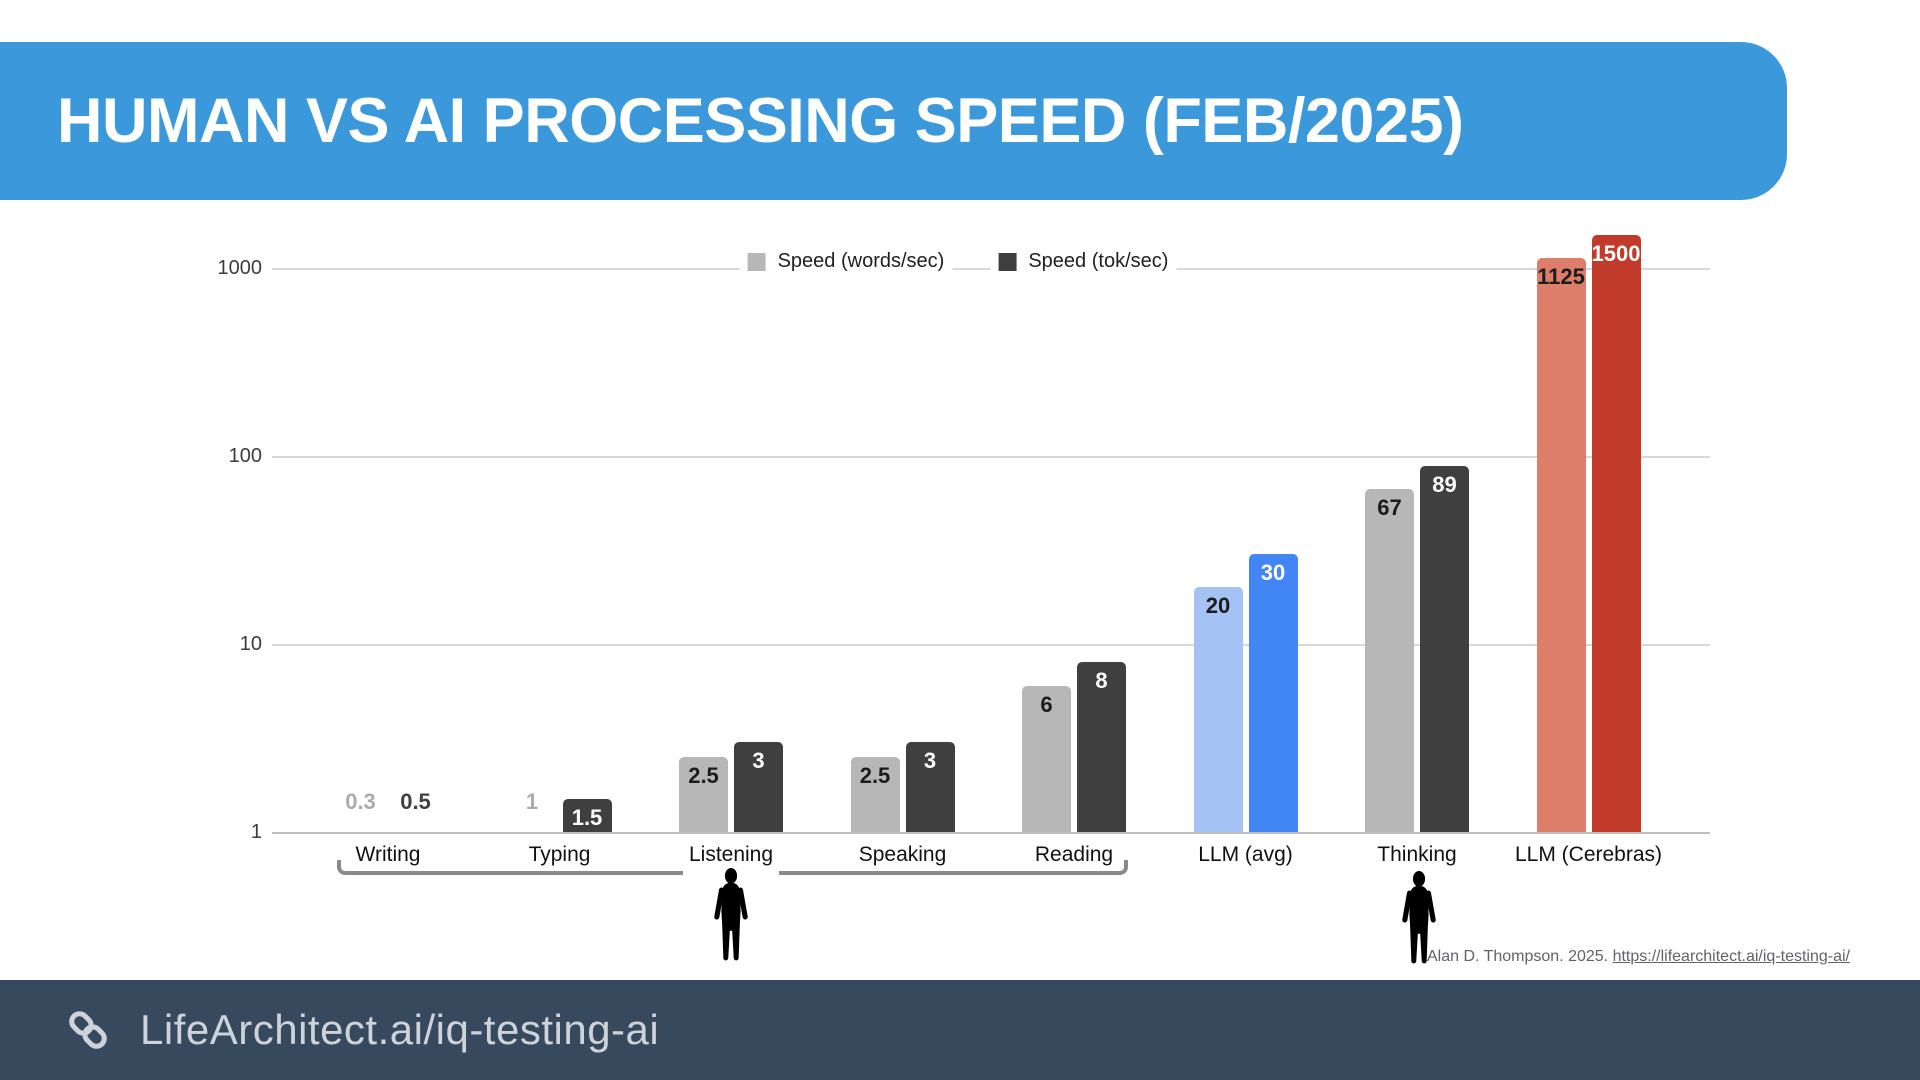 Image resolution: width=1920 pixels, height=1080 pixels. What do you see at coordinates (758, 787) in the screenshot?
I see `bar-listening-tok` at bounding box center [758, 787].